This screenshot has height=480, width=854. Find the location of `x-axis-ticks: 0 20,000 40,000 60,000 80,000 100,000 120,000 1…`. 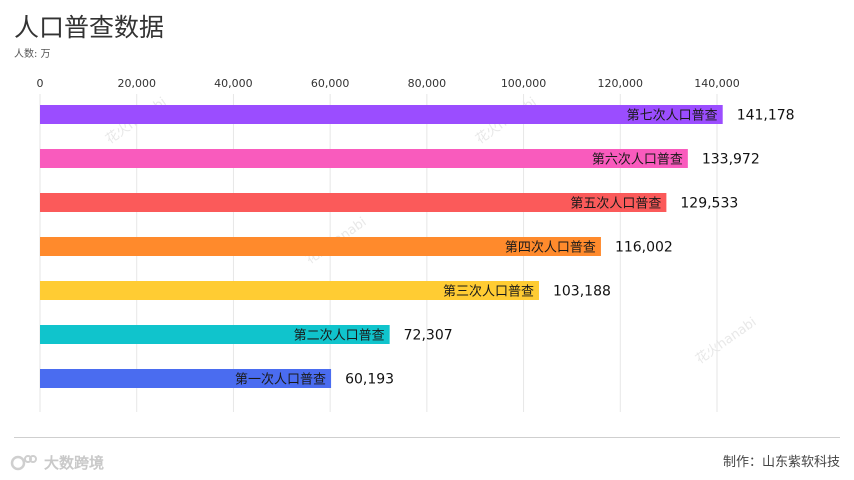

x-axis-ticks: 0 20,000 40,000 60,000 80,000 100,000 120,000 1… is located at coordinates (388, 83).